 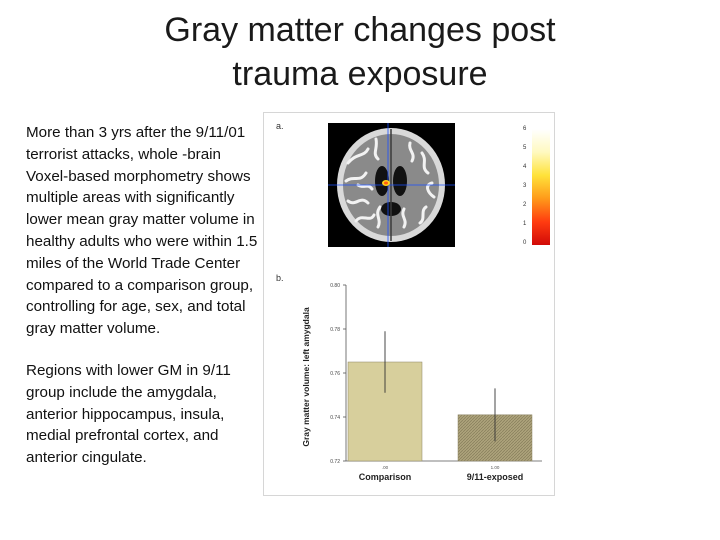 What do you see at coordinates (335, 286) in the screenshot?
I see `y-tick-label: 0.80` at bounding box center [335, 286].